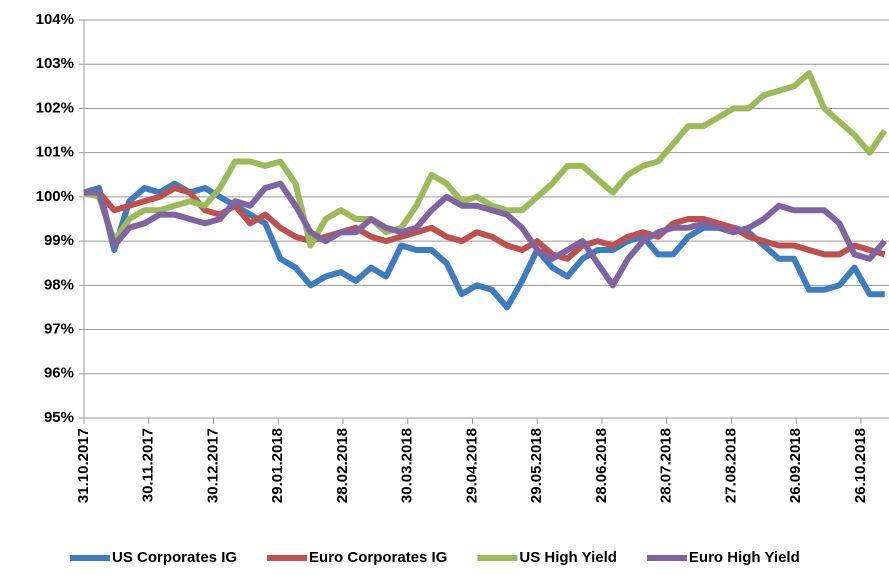 The width and height of the screenshot is (889, 575). What do you see at coordinates (59, 417) in the screenshot?
I see `y-tick-label: 95%` at bounding box center [59, 417].